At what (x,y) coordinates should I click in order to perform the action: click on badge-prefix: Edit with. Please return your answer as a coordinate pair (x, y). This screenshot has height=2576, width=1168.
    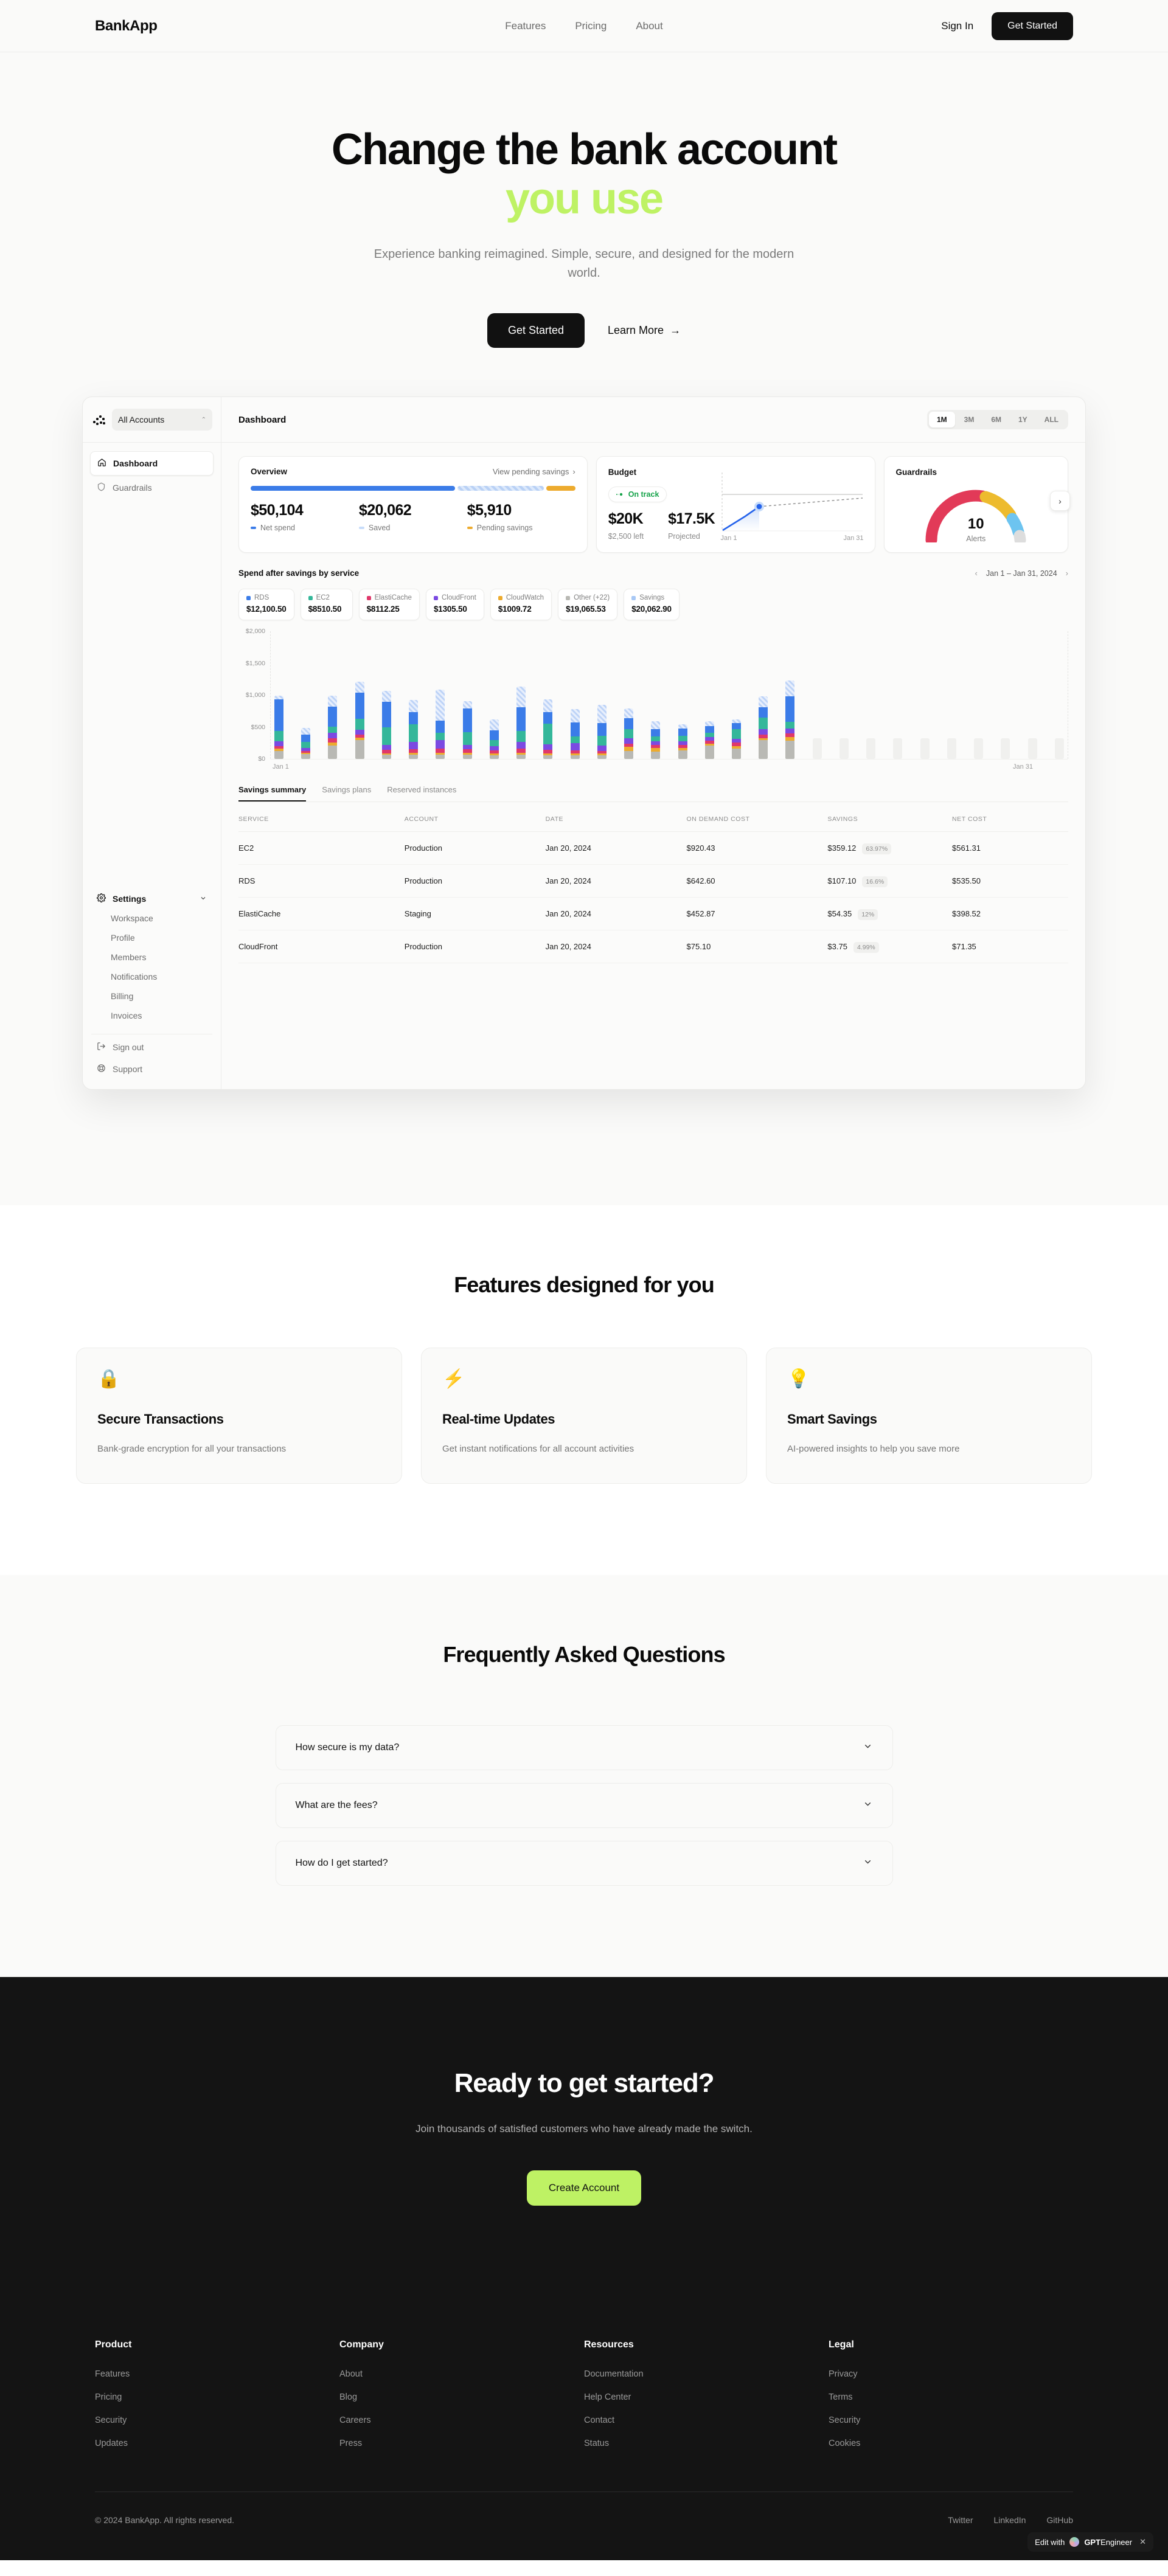
    Looking at the image, I should click on (1050, 2542).